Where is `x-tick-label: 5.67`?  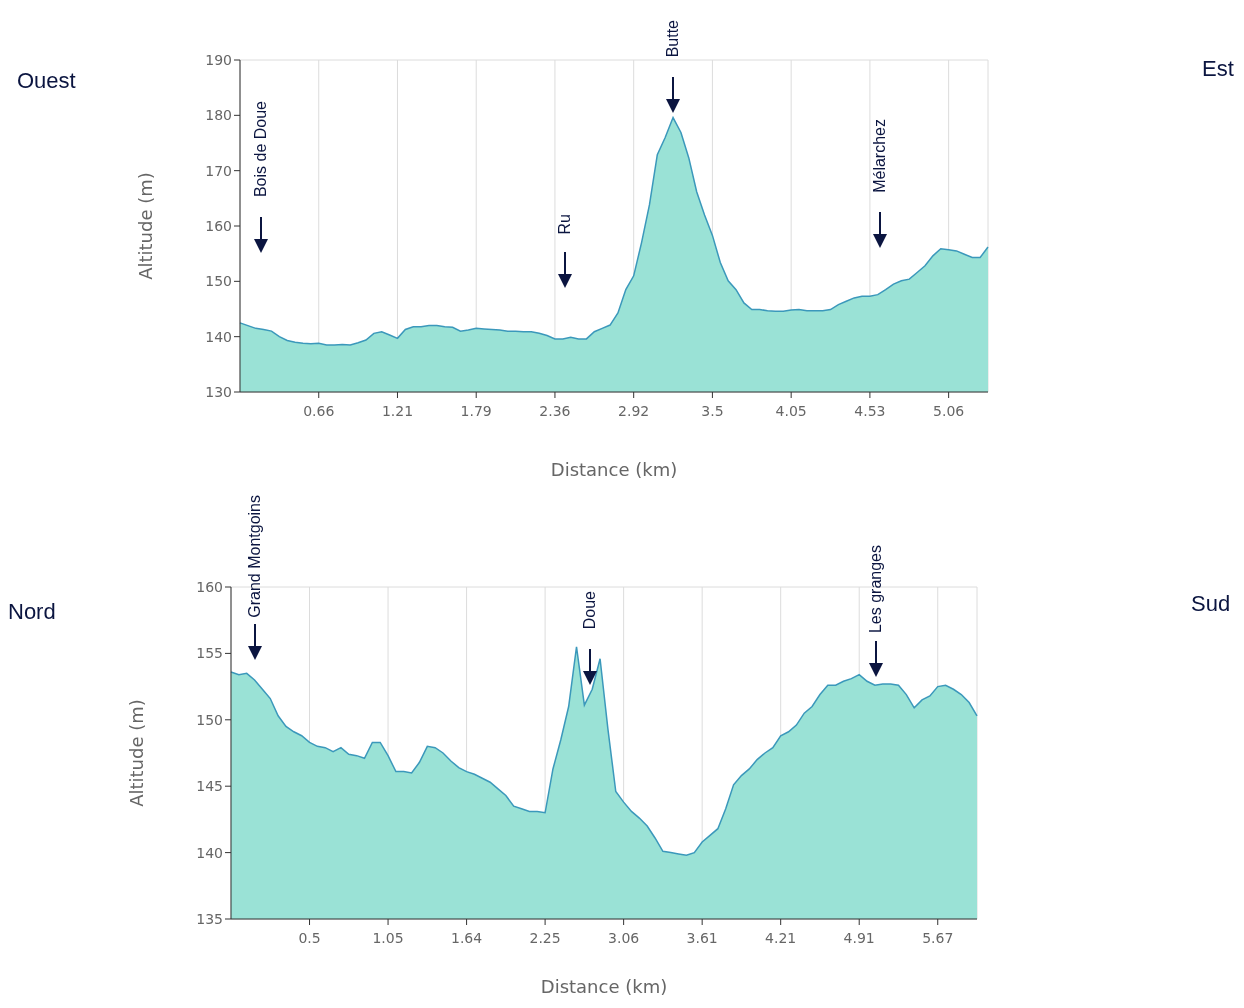 x-tick-label: 5.67 is located at coordinates (938, 937).